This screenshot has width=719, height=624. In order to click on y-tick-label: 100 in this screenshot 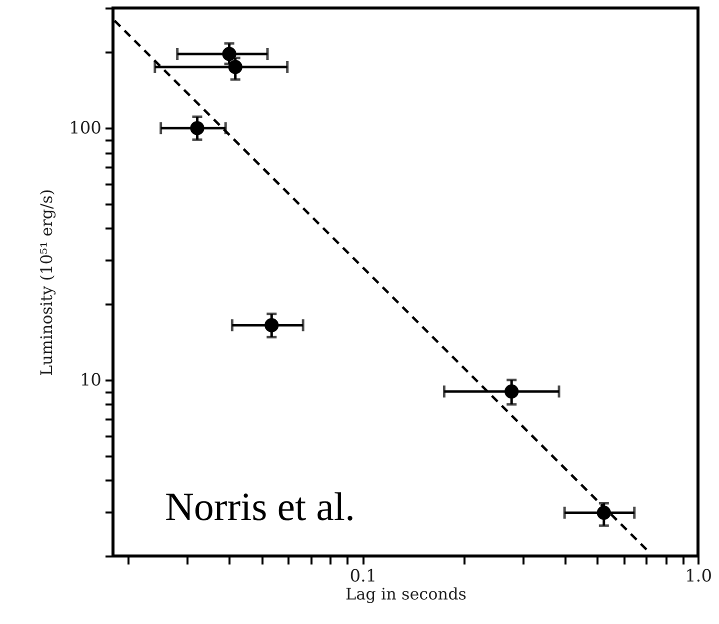, I will do `click(85, 128)`.